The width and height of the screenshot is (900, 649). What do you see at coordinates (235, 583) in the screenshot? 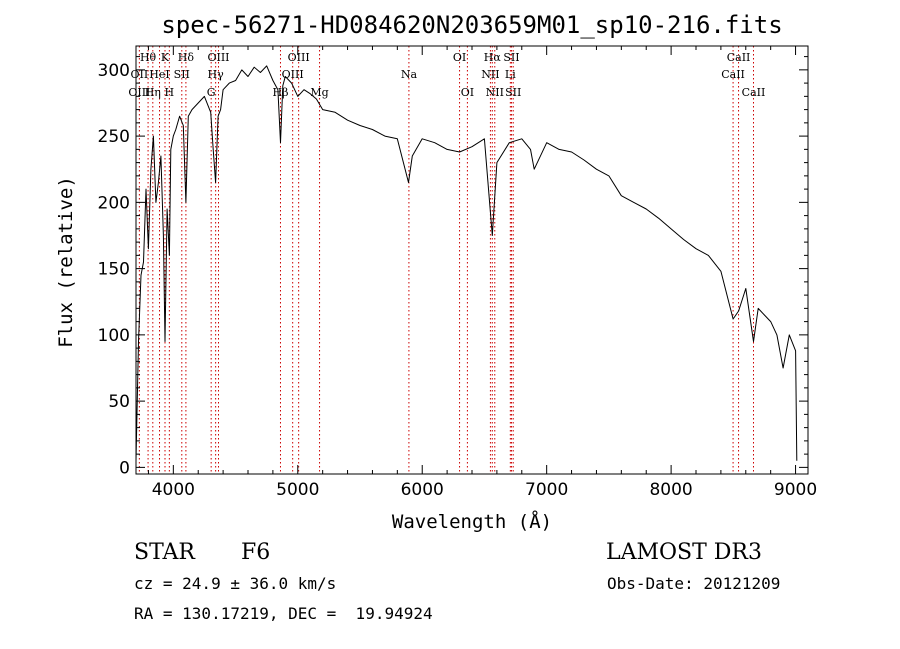
I see `redshift-cz: cz = 24.9 ± 36.0 km/s` at bounding box center [235, 583].